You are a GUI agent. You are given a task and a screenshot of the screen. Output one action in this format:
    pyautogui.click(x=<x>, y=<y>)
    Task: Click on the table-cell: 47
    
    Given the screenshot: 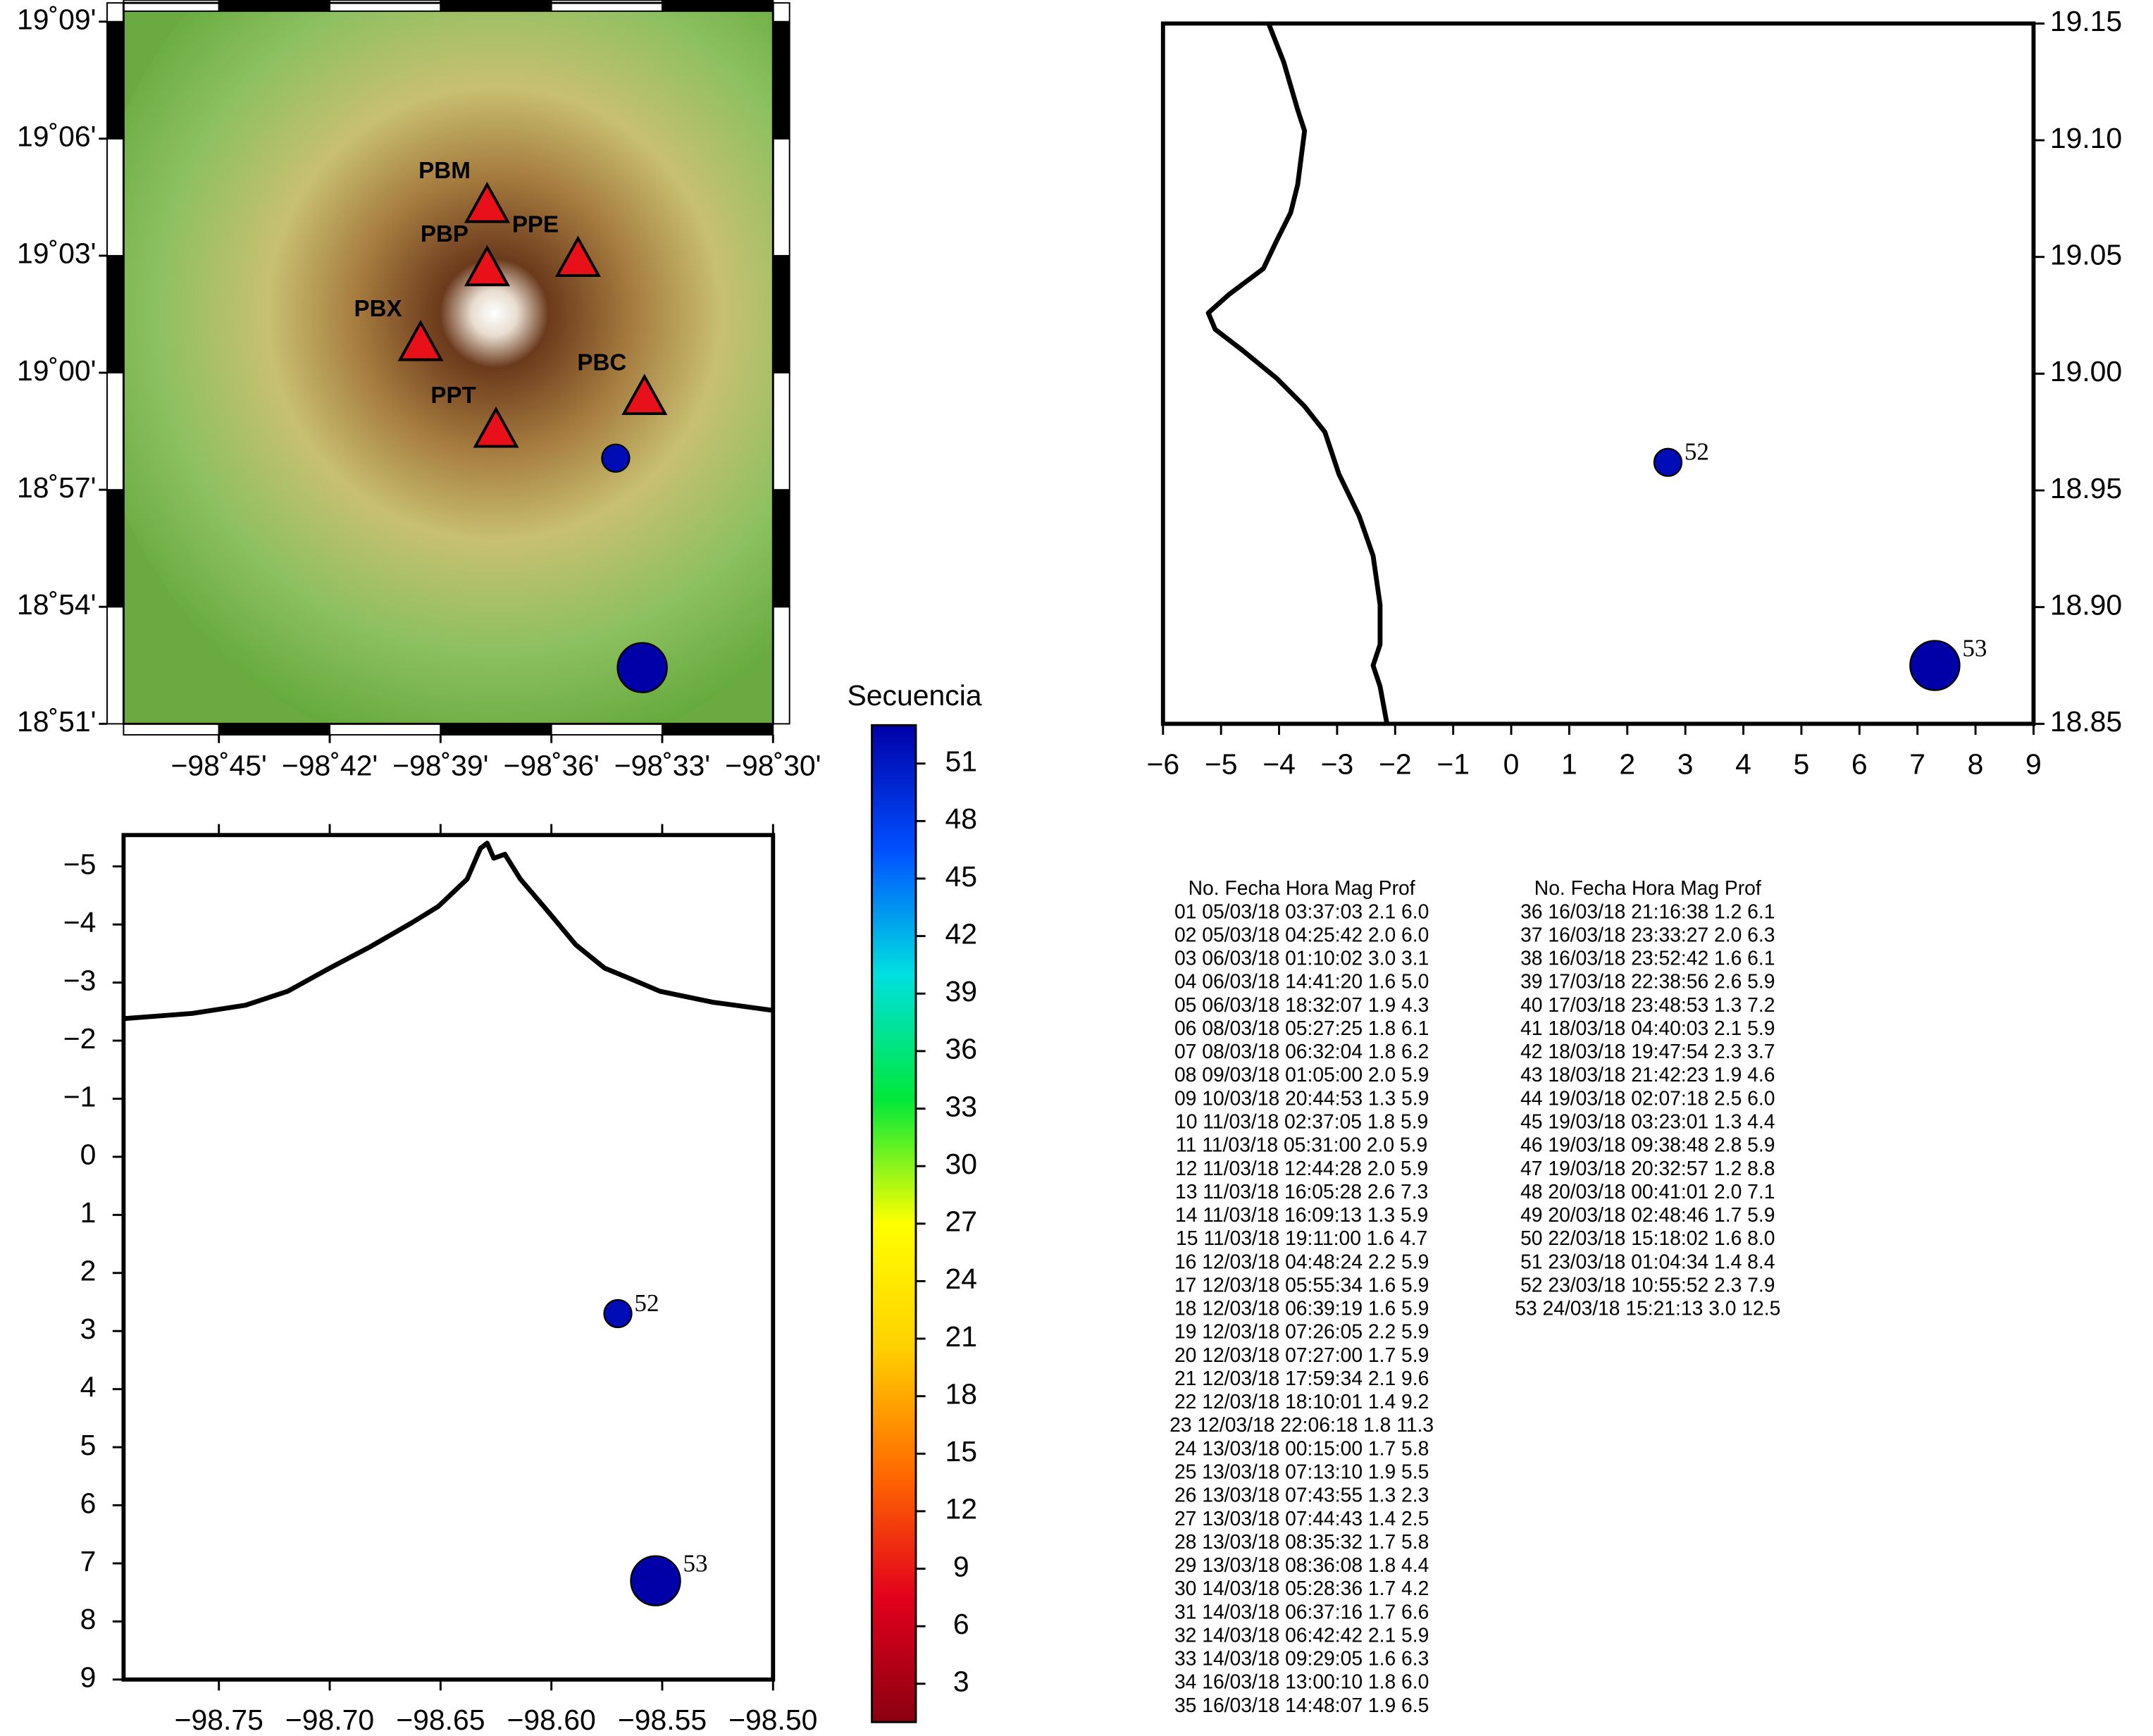 What is the action you would take?
    pyautogui.click(x=1531, y=1168)
    